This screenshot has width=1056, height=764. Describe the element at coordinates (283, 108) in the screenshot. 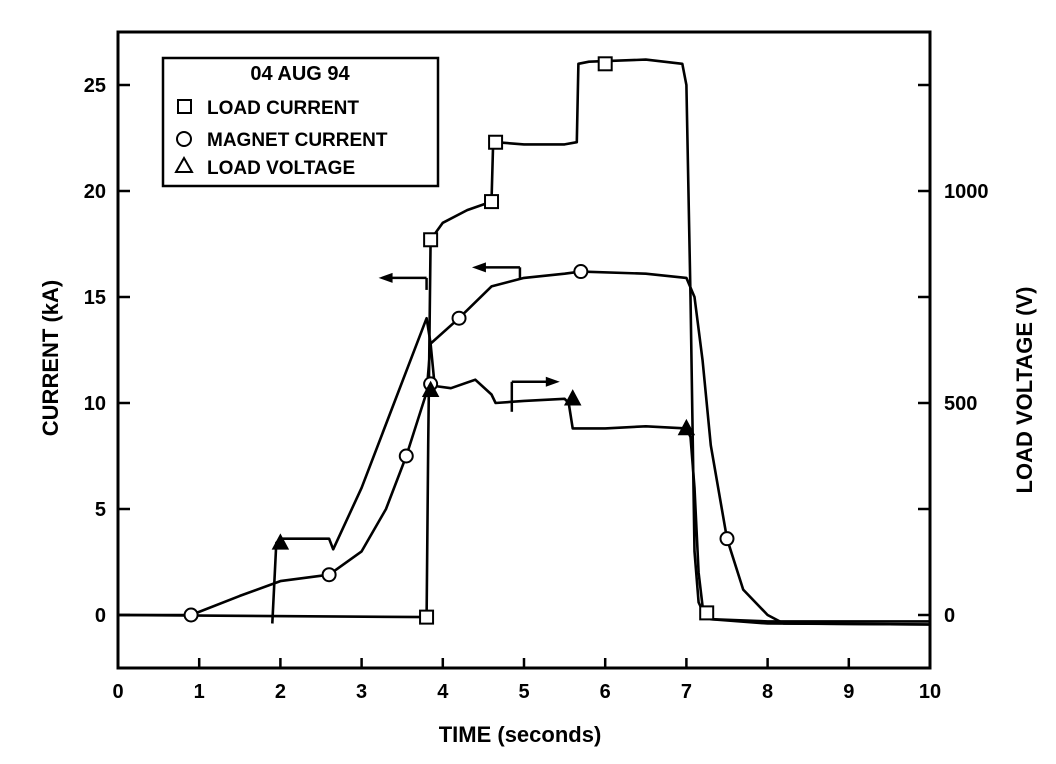

I see `legend-entry-load-current: LOAD CURRENT` at that location.